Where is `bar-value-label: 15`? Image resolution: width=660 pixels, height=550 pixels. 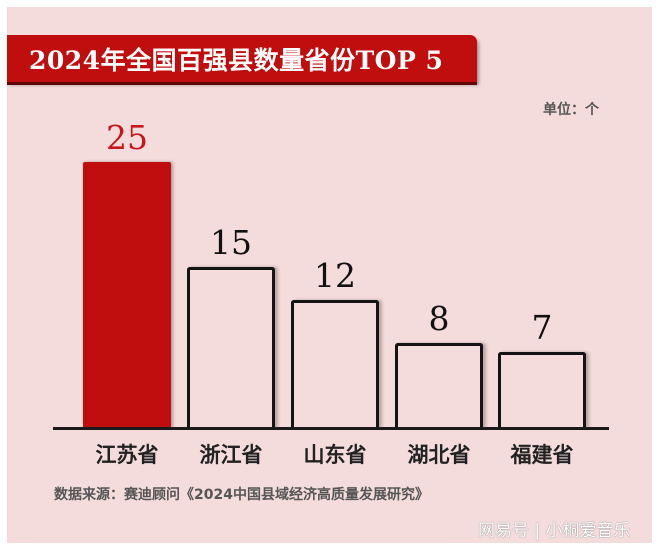
bar-value-label: 15 is located at coordinates (231, 242).